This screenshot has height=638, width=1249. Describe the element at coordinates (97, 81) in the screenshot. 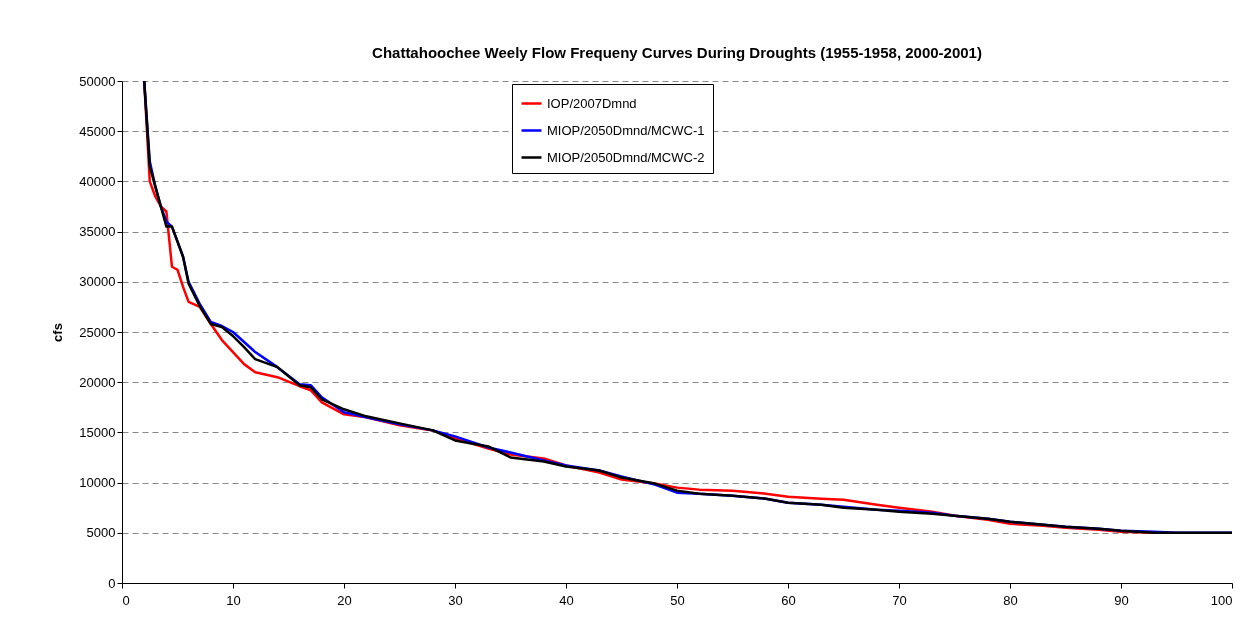

I see `y-tick-label: 50000` at that location.